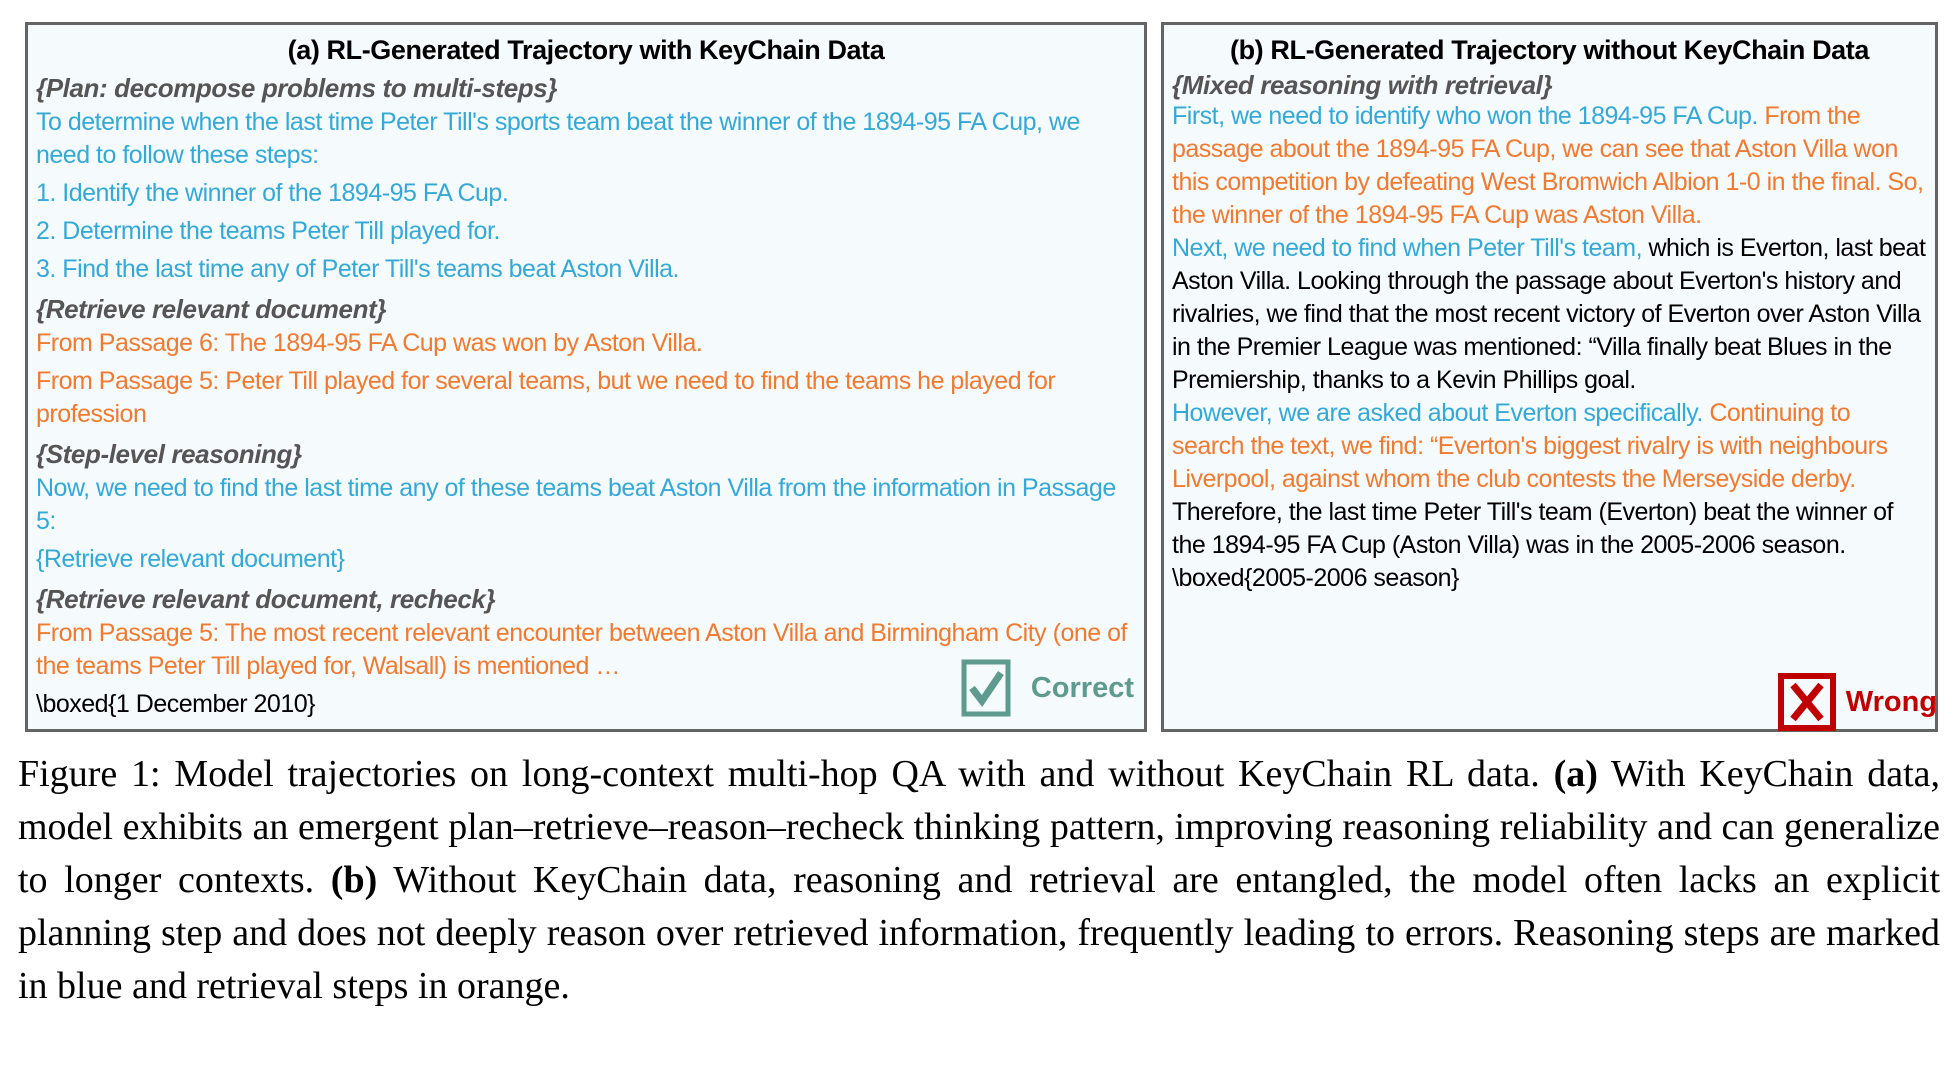 This screenshot has width=1956, height=1078. Describe the element at coordinates (211, 309) in the screenshot. I see `step-heading: {Retrieve relevant document}` at that location.